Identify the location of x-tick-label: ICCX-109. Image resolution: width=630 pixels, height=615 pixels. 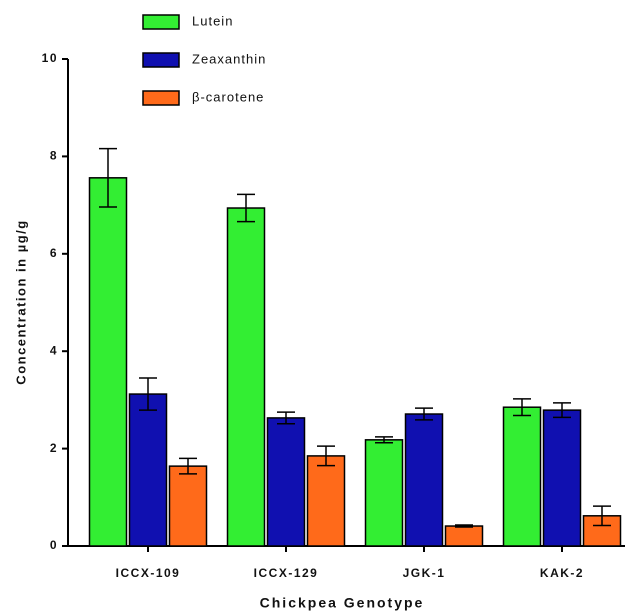
(148, 573).